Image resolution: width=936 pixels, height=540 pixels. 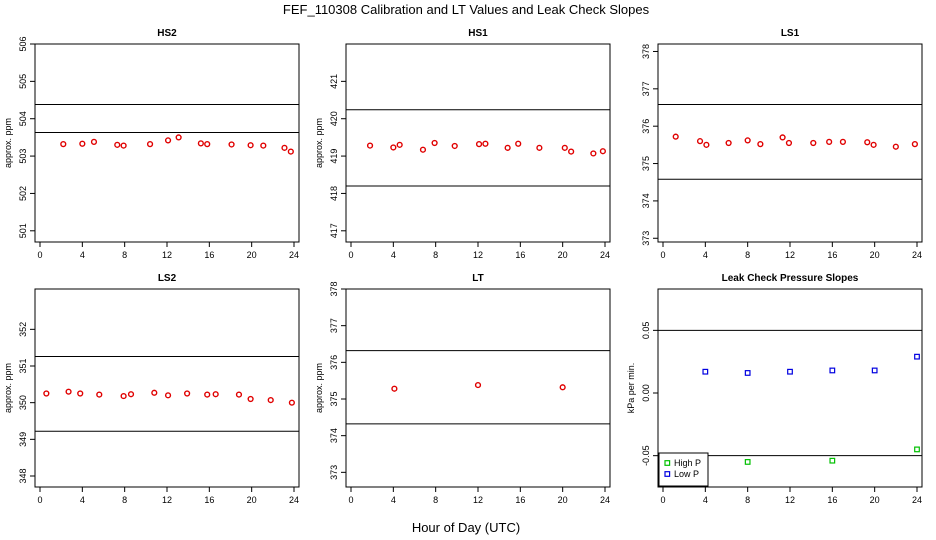 I want to click on y-tick-label: 348, so click(x=23, y=475).